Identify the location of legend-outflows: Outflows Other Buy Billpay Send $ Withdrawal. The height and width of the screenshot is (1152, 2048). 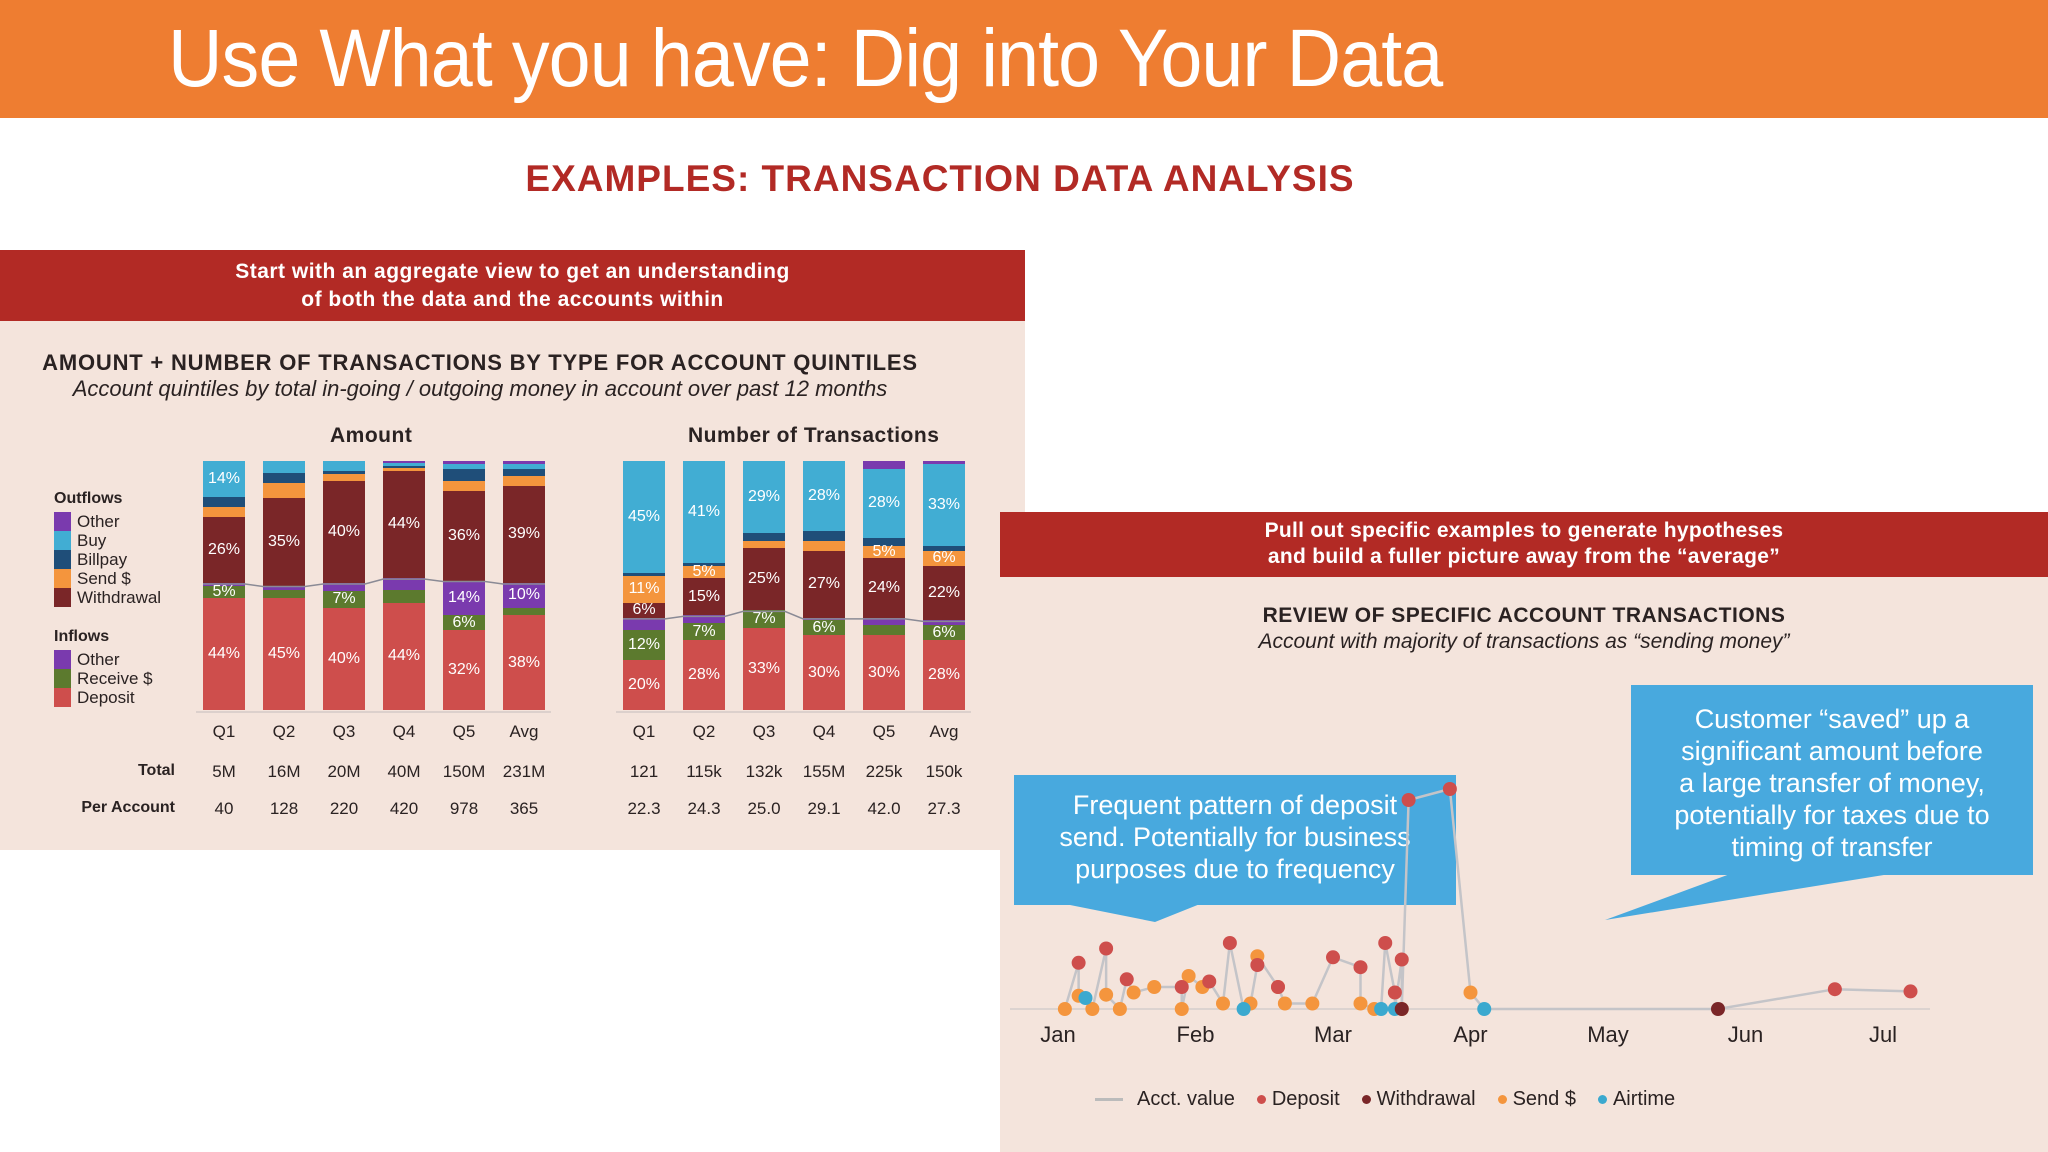
(107, 548).